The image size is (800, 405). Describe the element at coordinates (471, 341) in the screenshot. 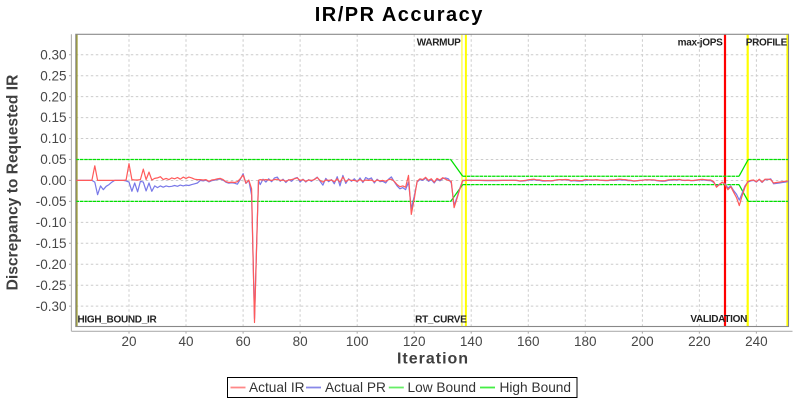

I see `svg-text: 140` at that location.